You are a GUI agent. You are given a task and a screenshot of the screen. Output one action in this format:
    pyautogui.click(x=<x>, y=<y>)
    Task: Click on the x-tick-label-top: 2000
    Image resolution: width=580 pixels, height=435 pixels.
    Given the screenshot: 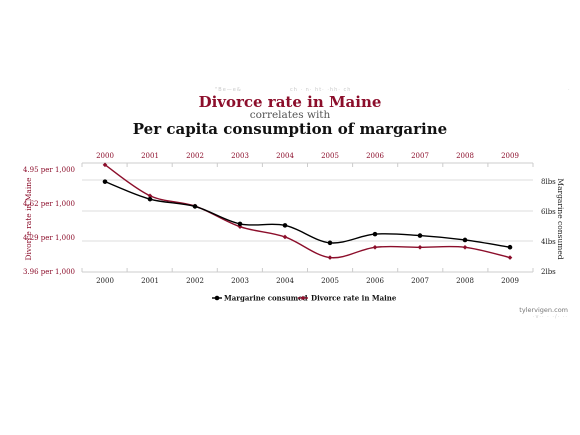 What is the action you would take?
    pyautogui.click(x=105, y=156)
    